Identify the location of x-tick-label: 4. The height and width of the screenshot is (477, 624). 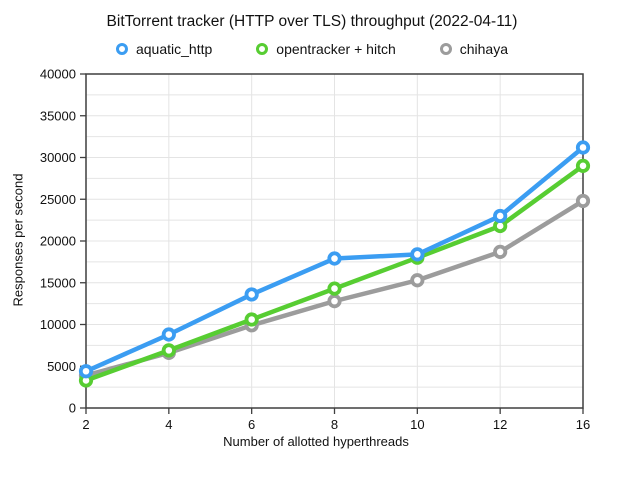
(168, 424).